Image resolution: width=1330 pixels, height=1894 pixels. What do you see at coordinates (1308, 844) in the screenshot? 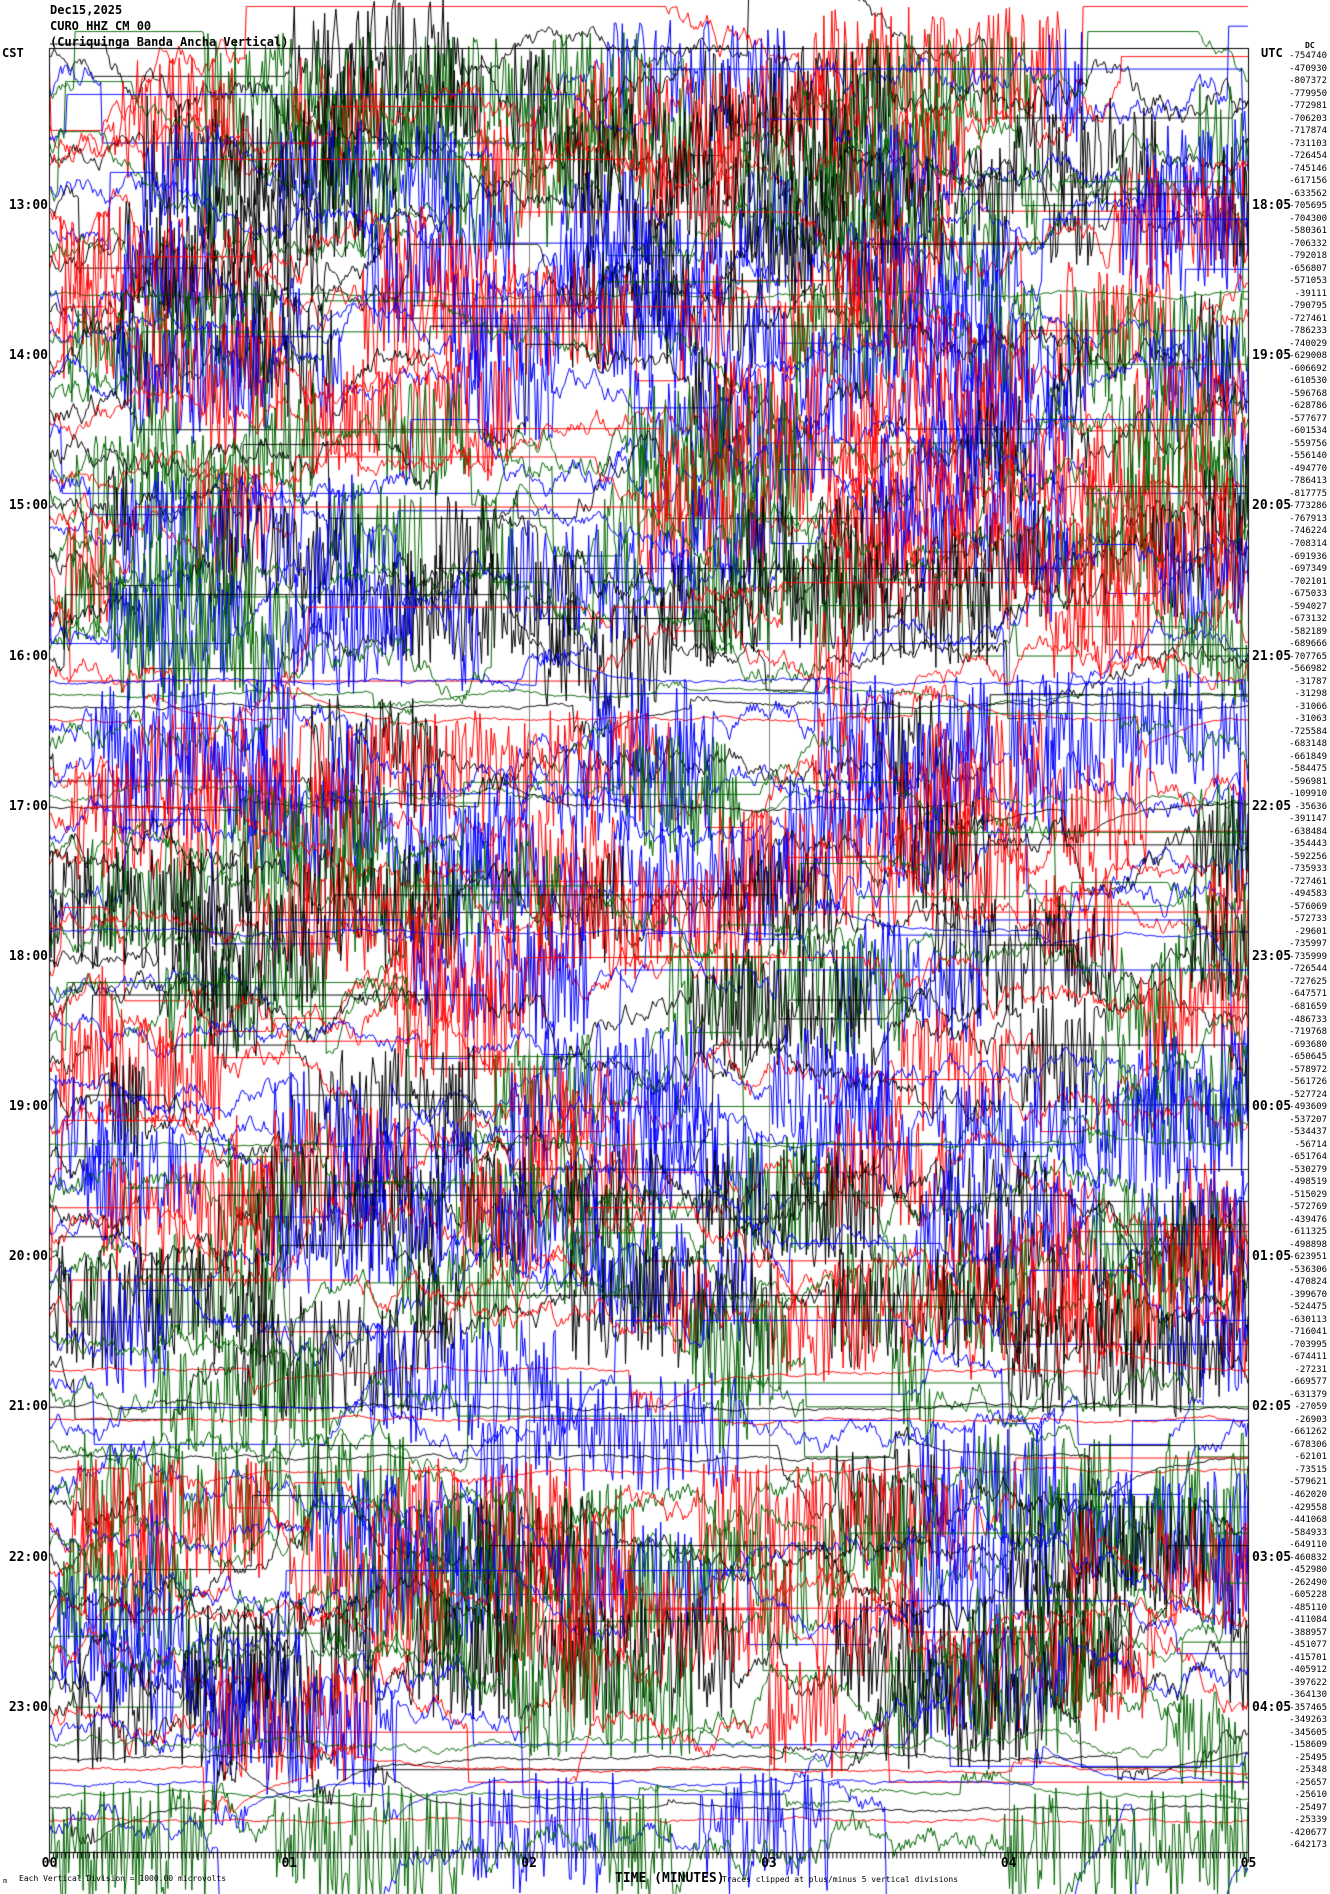
I see `dc-offset-value: -354443` at bounding box center [1308, 844].